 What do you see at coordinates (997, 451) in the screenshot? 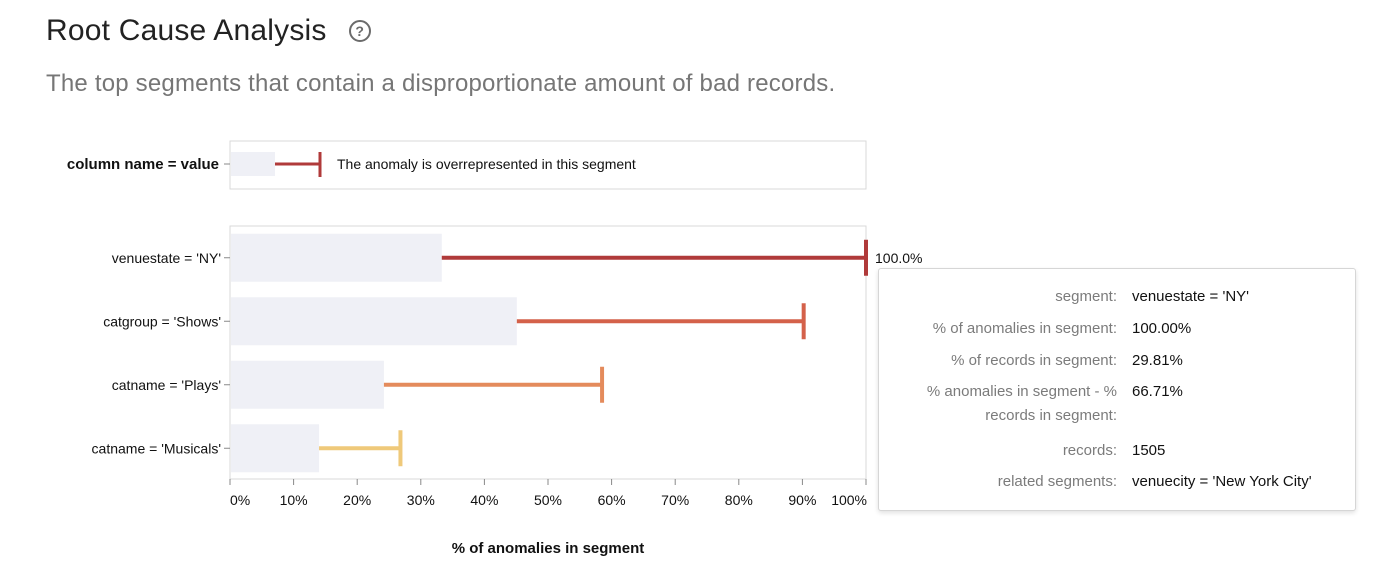
I see `tooltip-key: records:` at bounding box center [997, 451].